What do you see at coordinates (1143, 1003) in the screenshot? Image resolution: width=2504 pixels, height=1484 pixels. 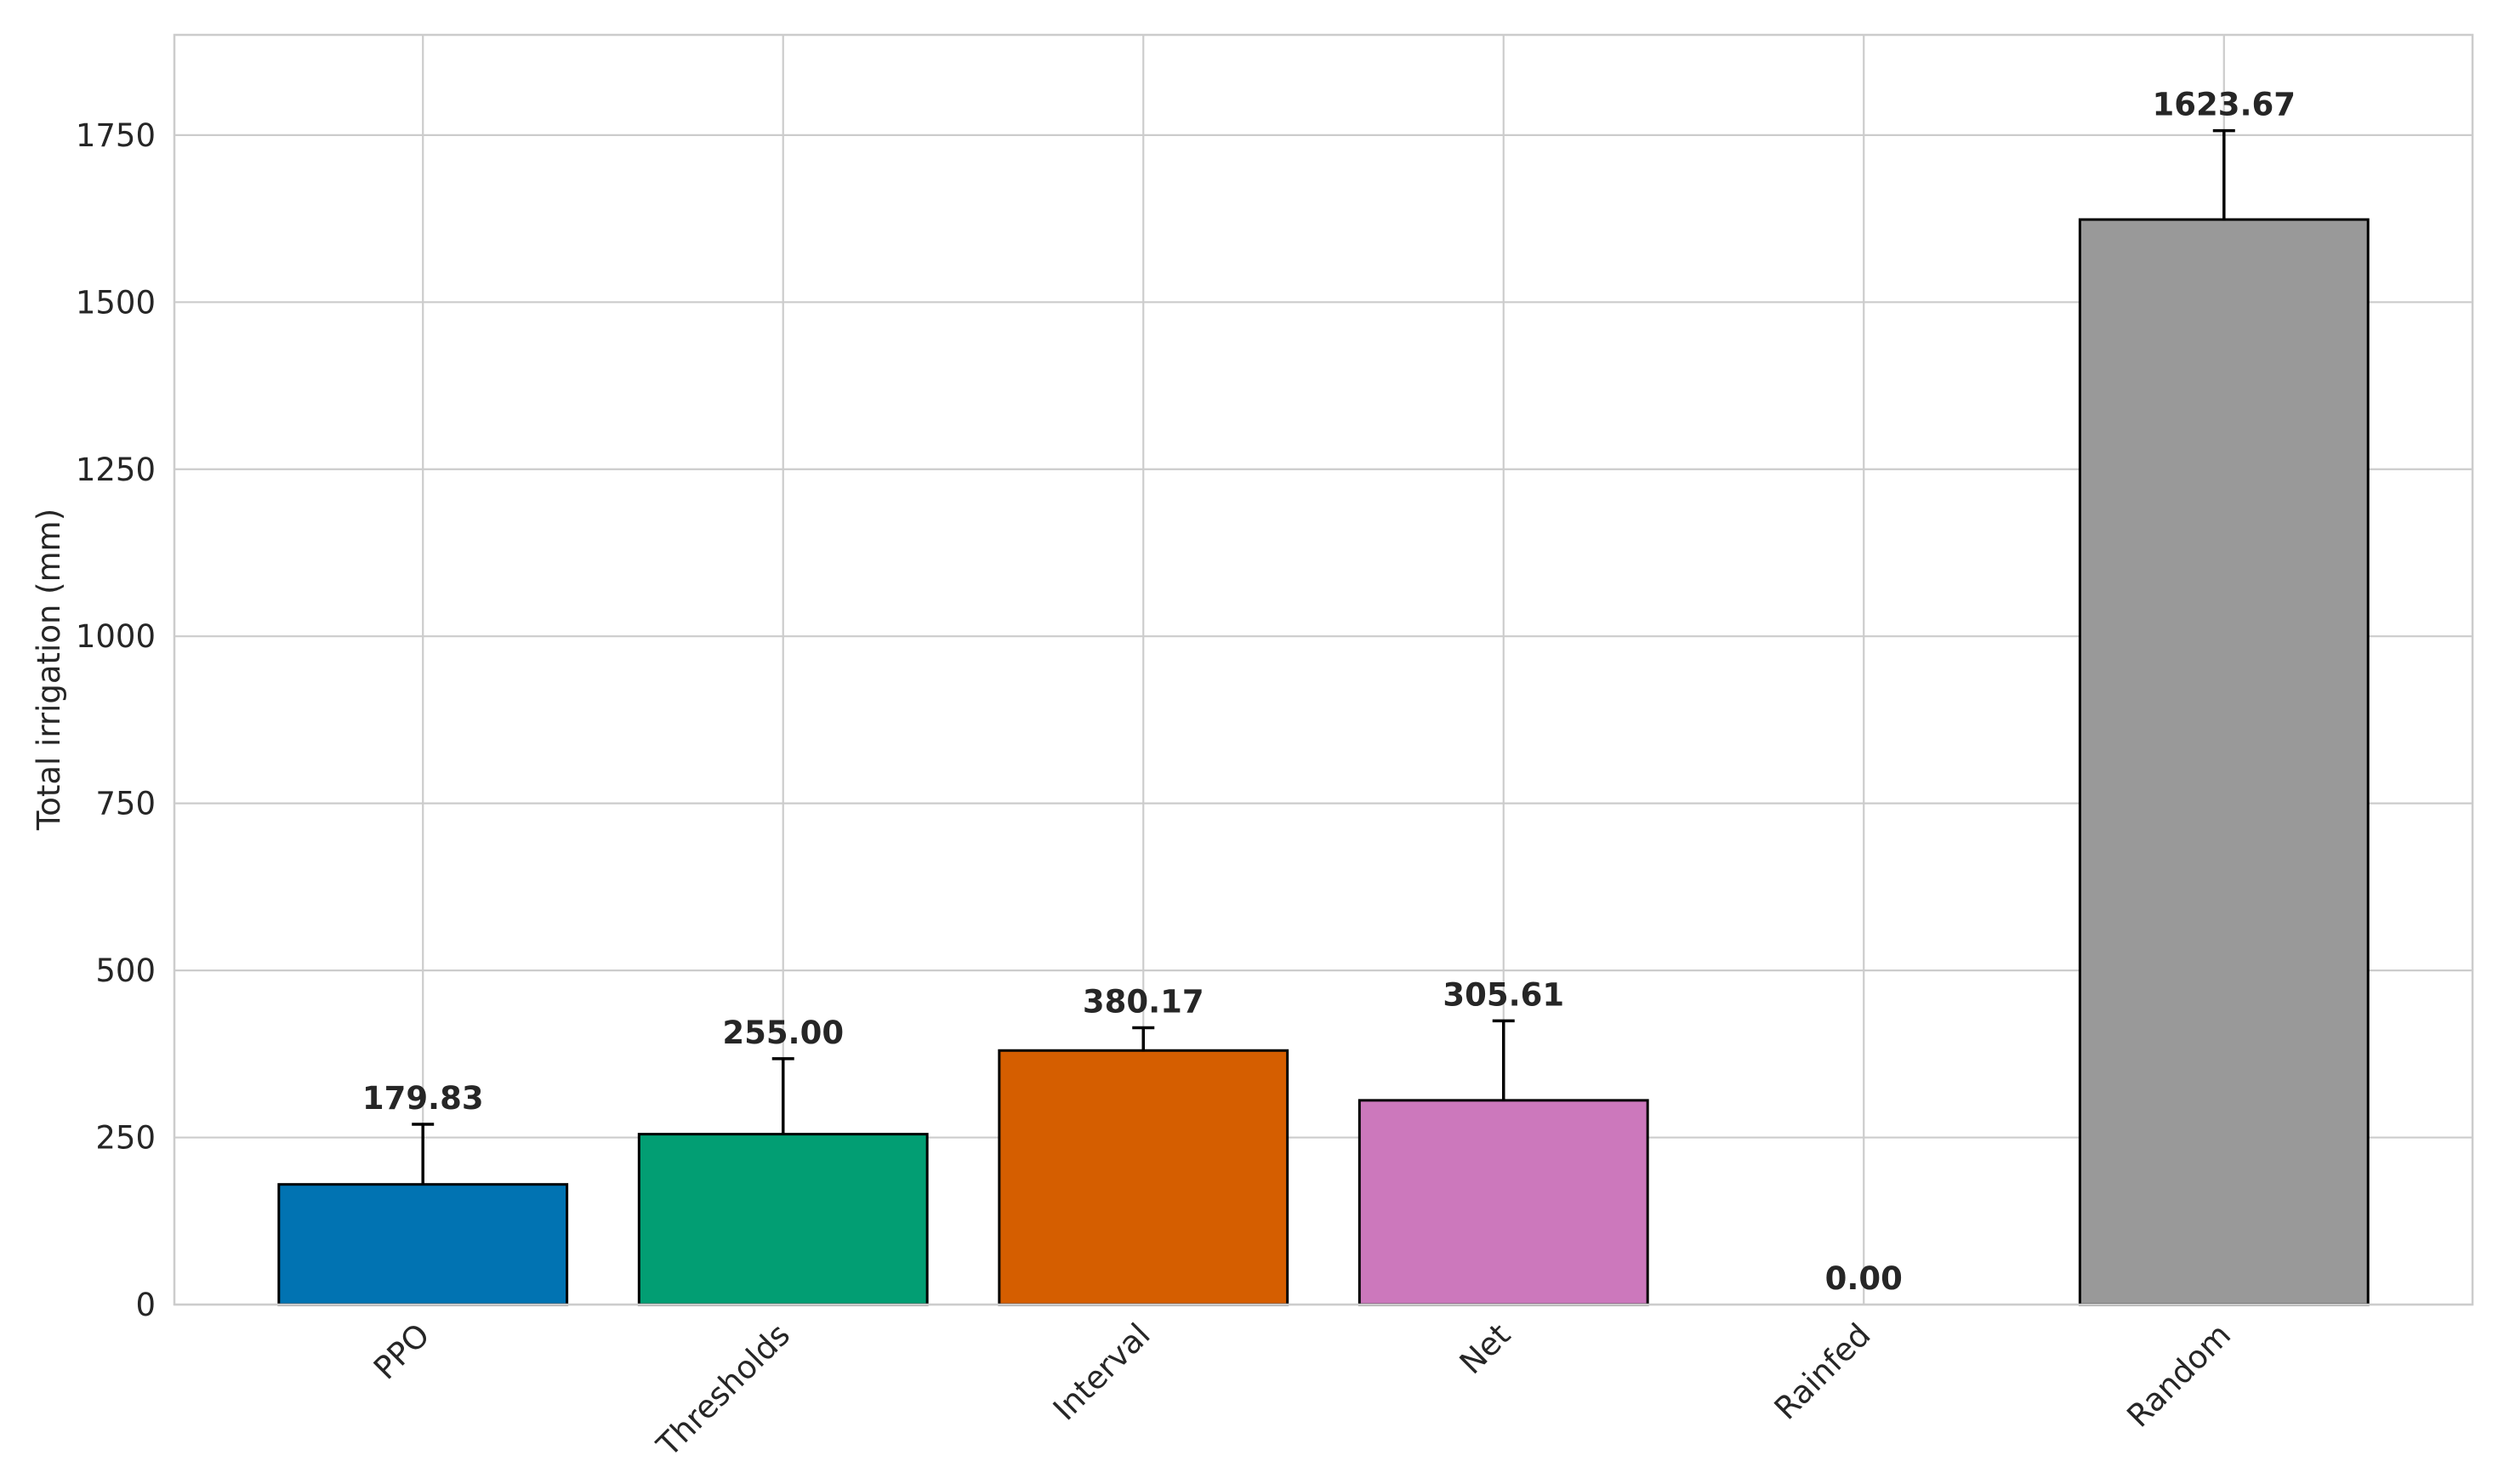 I see `value-label-interval: 380.17` at bounding box center [1143, 1003].